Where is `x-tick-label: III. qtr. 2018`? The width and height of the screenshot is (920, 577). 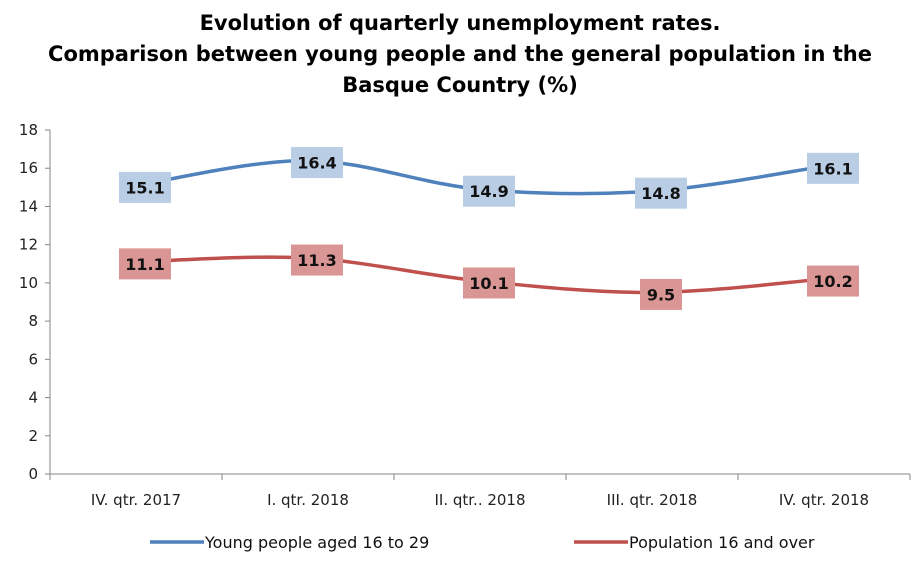
x-tick-label: III. qtr. 2018 is located at coordinates (652, 500).